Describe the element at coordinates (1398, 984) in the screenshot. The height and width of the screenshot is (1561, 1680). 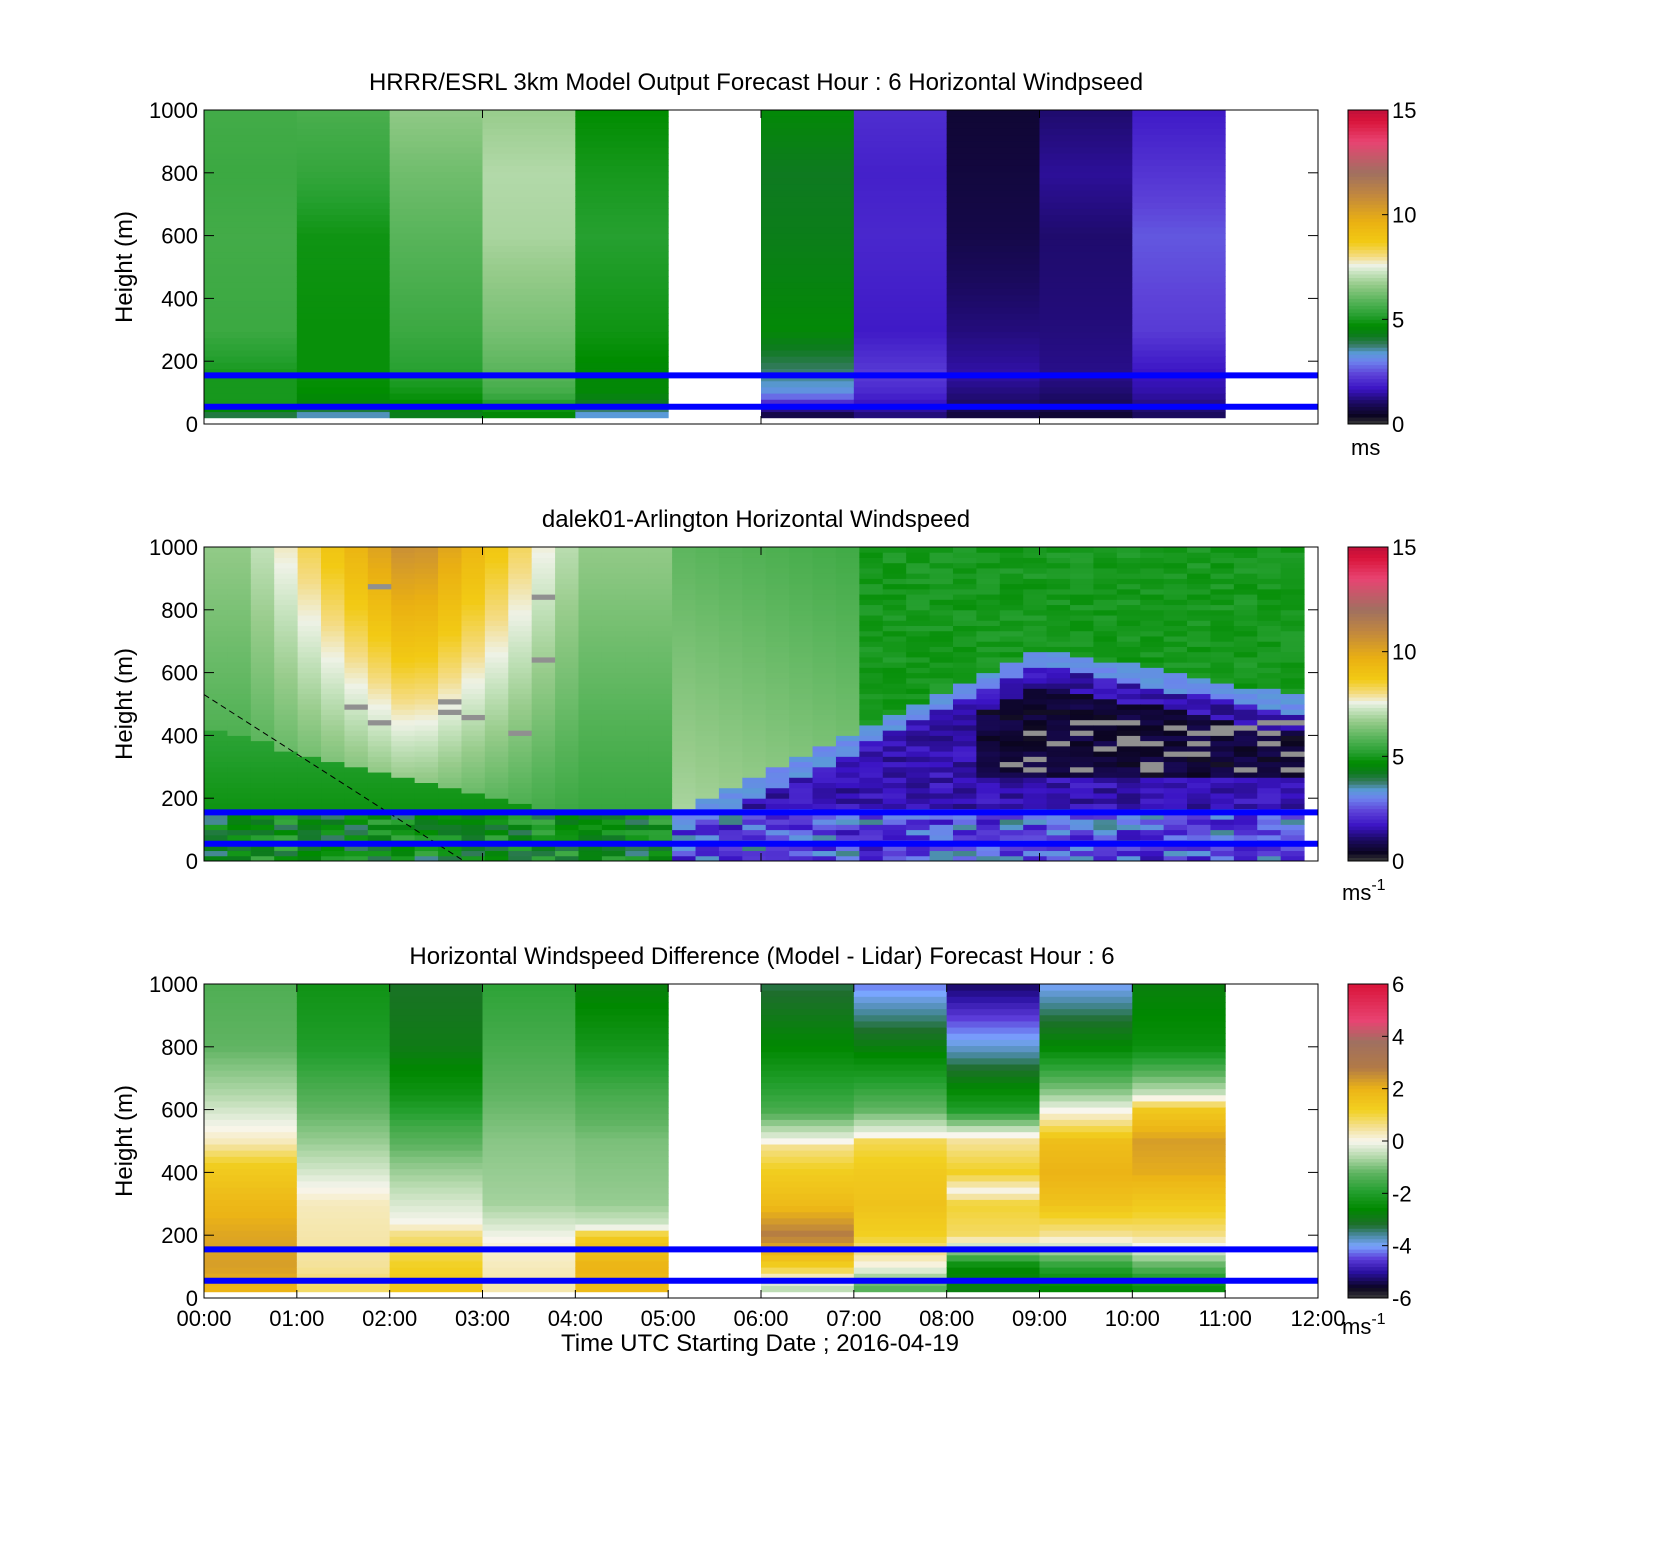
I see `colorbar-tick-label: 6` at that location.